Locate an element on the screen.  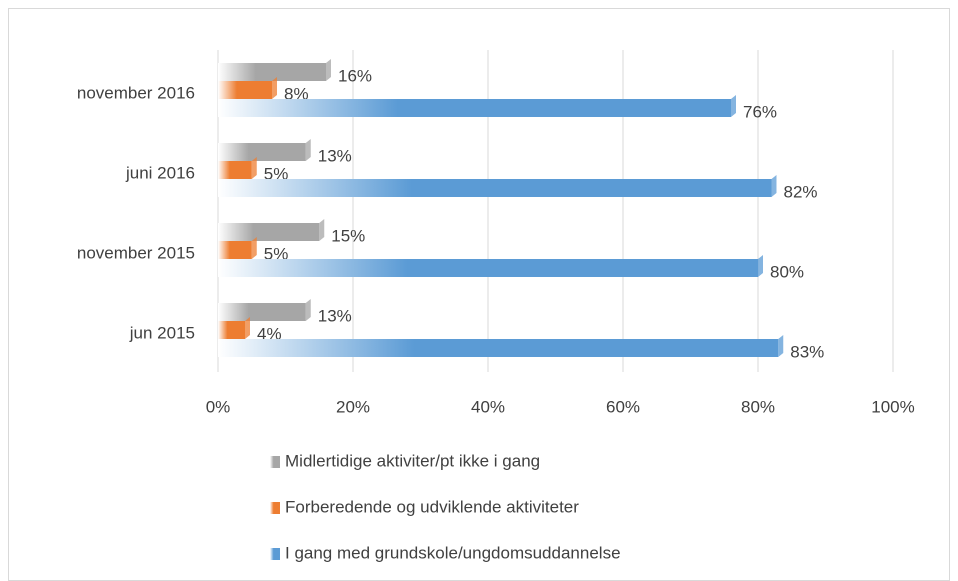
data-label: 82% is located at coordinates (801, 191).